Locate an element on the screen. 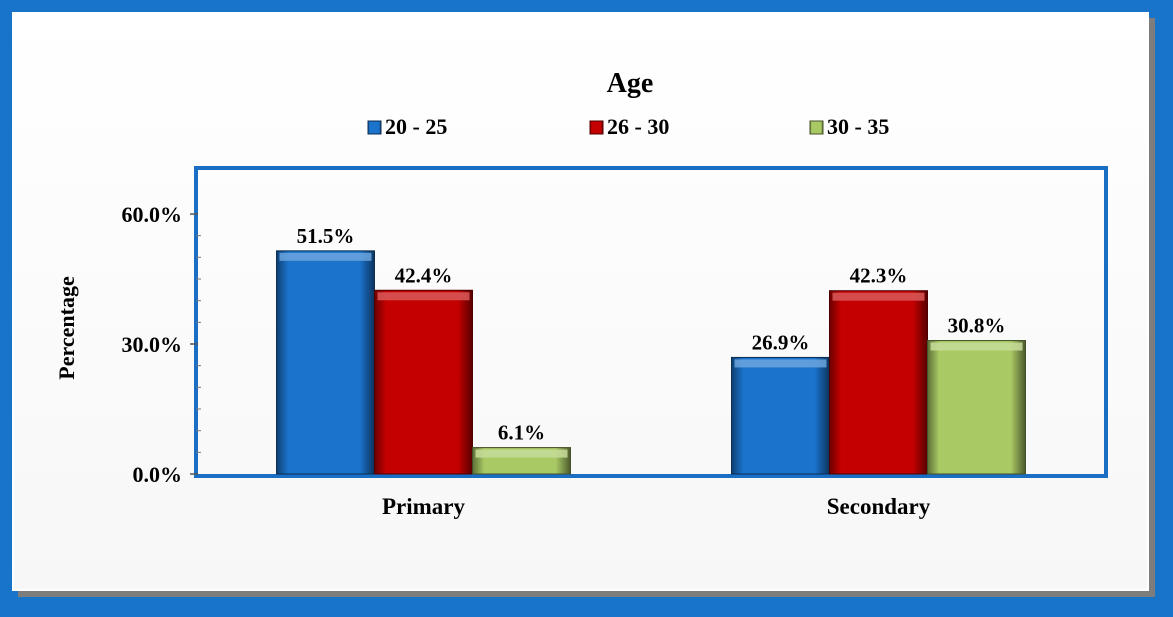 The height and width of the screenshot is (617, 1173). y-tick-label: 30.0% is located at coordinates (152, 344).